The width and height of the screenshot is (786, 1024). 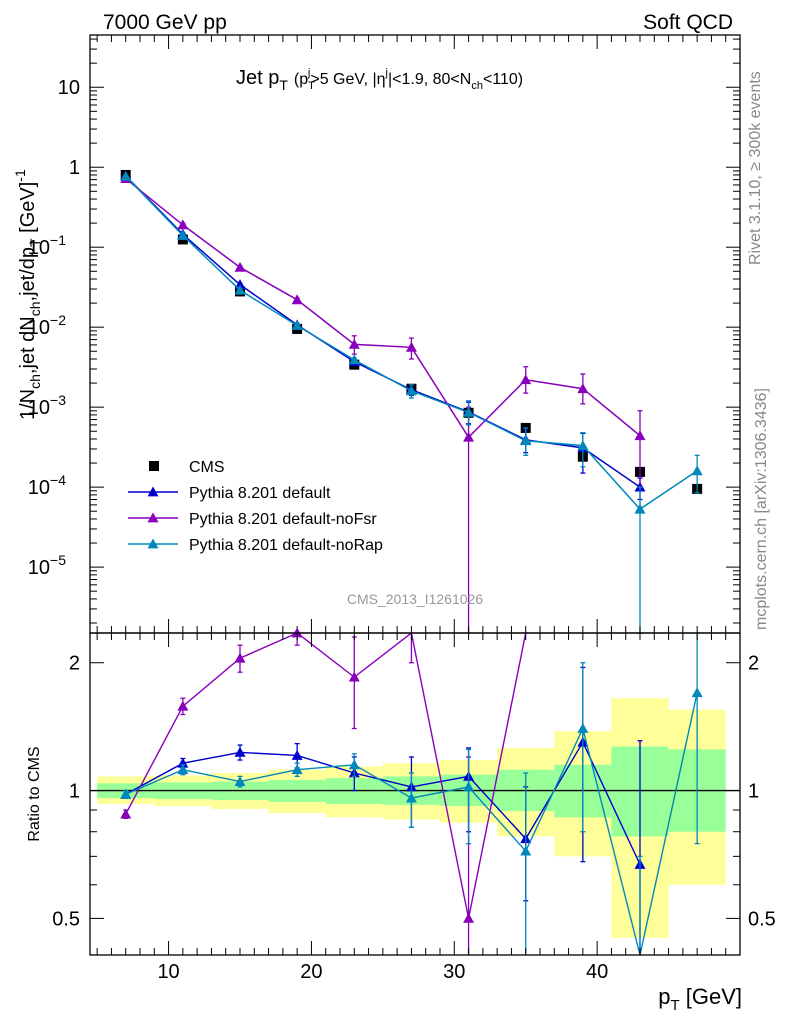 I want to click on watermark: CMS_2013_I1261026, so click(x=415, y=599).